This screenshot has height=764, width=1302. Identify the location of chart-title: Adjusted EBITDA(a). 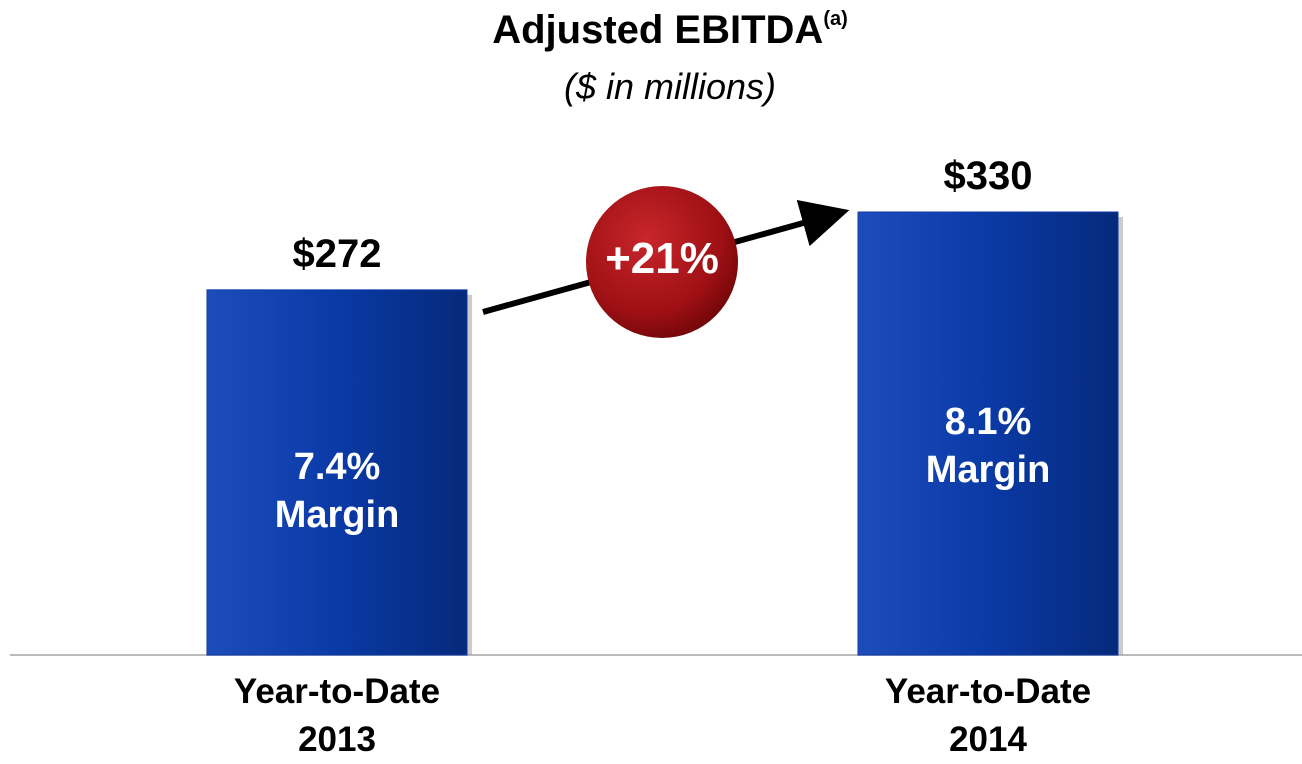
(670, 30).